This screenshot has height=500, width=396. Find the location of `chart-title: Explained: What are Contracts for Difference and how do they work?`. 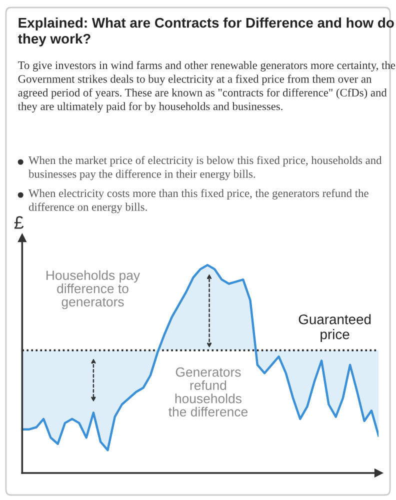

chart-title: Explained: What are Contracts for Difference and how do they work? is located at coordinates (206, 32).